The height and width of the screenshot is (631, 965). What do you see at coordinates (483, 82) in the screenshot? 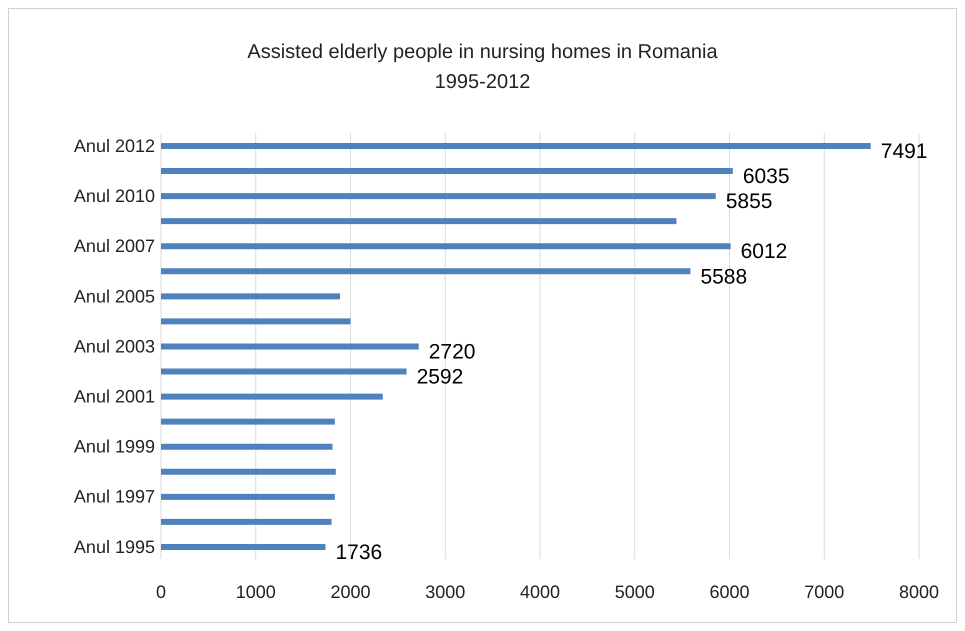
I see `chart-subtitle: 1995-2012` at bounding box center [483, 82].